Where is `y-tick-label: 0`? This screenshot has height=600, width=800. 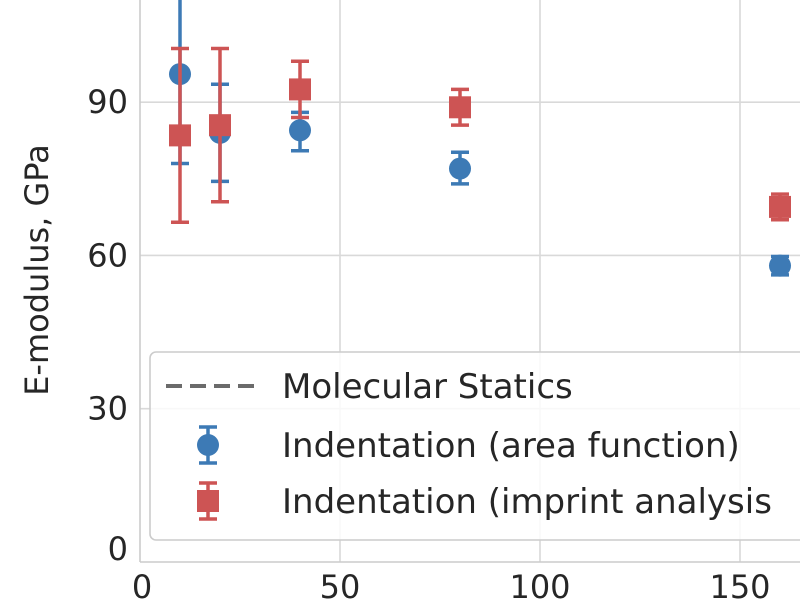
y-tick-label: 0 is located at coordinates (118, 549).